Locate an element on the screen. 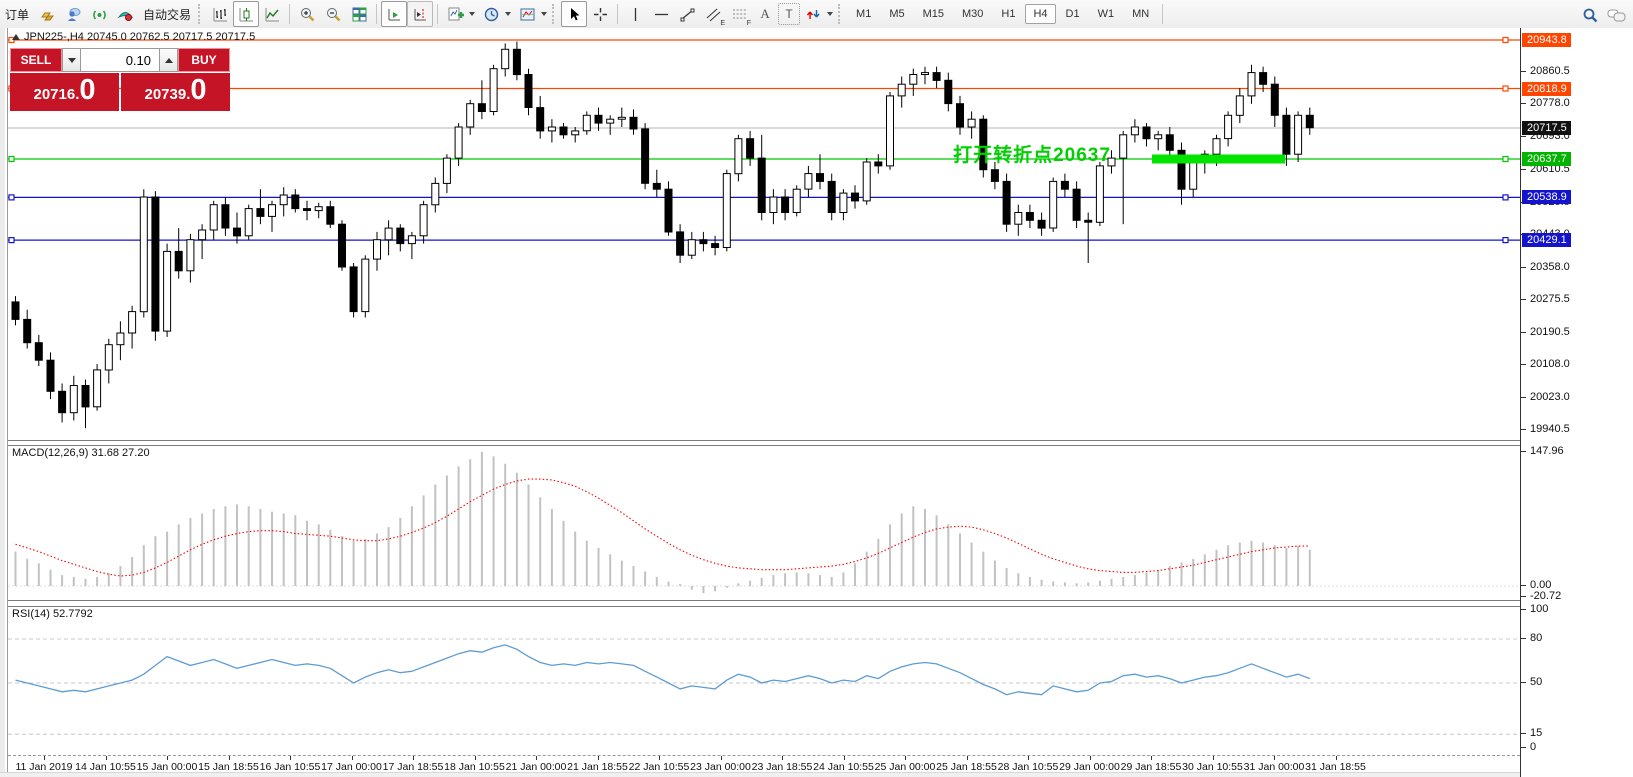 The image size is (1633, 777). rsi-label: RSI(14) 52.7792 is located at coordinates (52, 614).